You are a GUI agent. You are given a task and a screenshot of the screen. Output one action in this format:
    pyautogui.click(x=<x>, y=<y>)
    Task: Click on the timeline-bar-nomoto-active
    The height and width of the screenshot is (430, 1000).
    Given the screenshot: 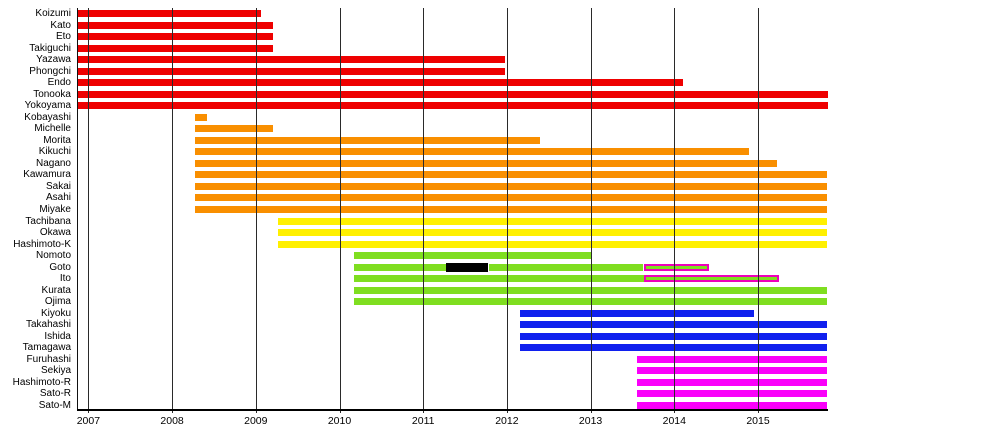 What is the action you would take?
    pyautogui.click(x=472, y=256)
    